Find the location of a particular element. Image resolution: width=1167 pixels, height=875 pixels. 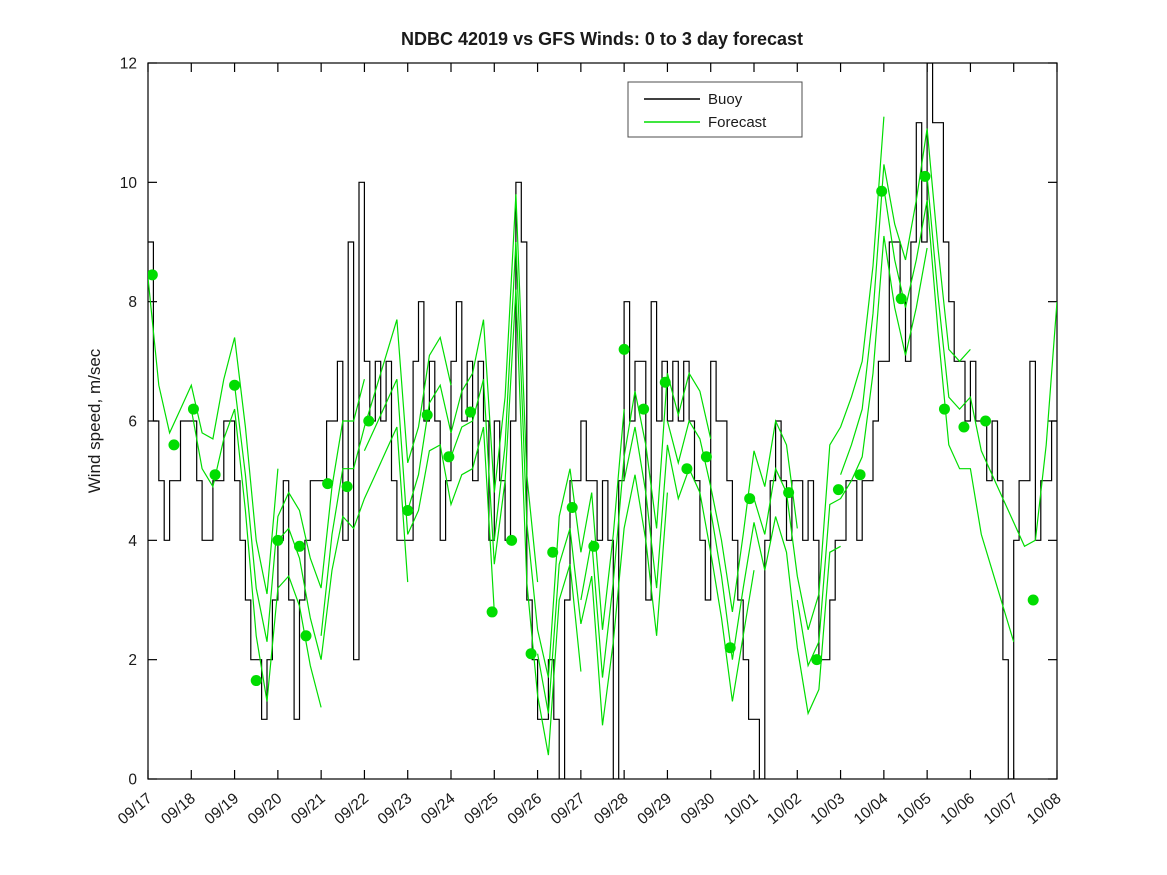

legend: Buoy Forecast is located at coordinates (715, 109).